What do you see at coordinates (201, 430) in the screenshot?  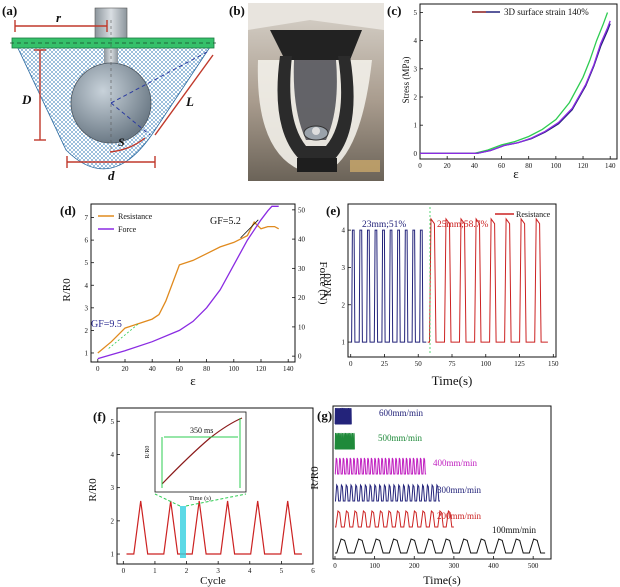 I see `inset-annotation: 350 ms` at bounding box center [201, 430].